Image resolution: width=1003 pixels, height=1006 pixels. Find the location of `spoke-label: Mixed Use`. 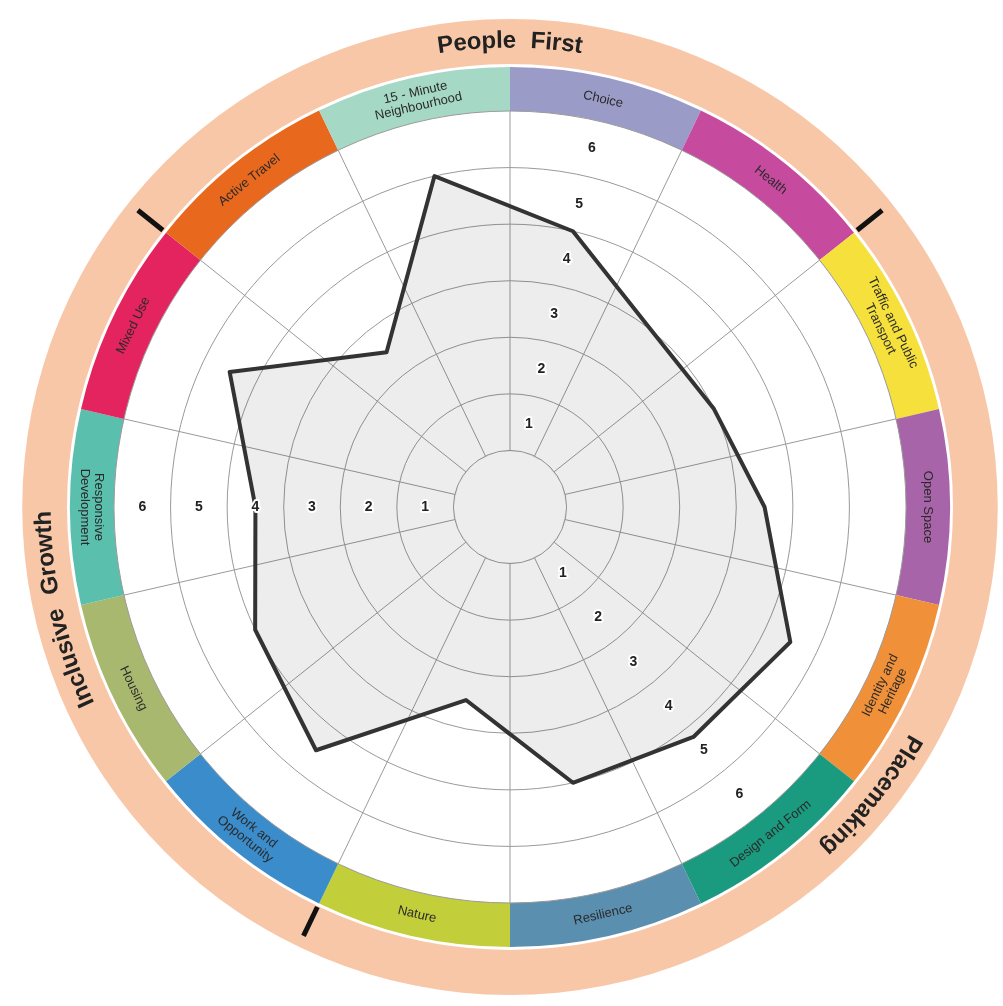

spoke-label: Mixed Use is located at coordinates (132, 325).